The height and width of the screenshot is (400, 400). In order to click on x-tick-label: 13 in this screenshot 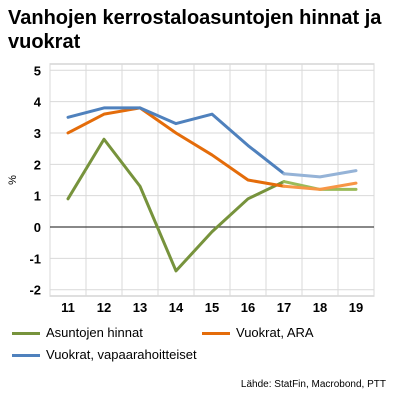, I will do `click(140, 307)`.